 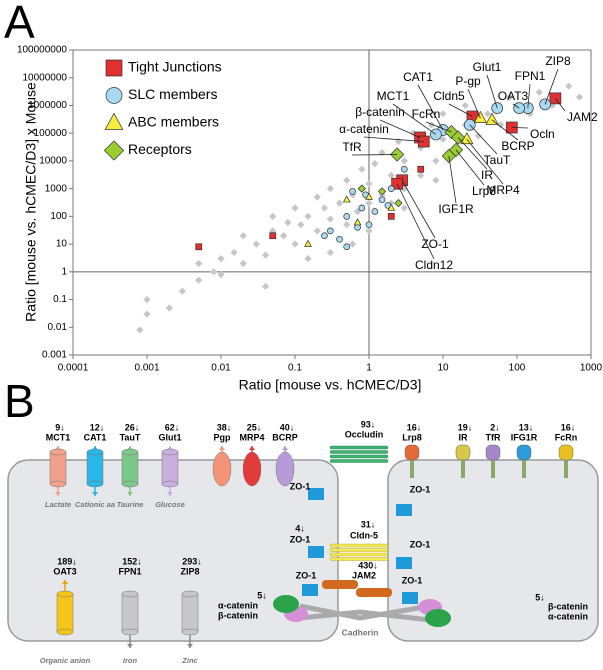 What do you see at coordinates (51, 133) in the screenshot?
I see `y-tick-label: 100000` at bounding box center [51, 133].